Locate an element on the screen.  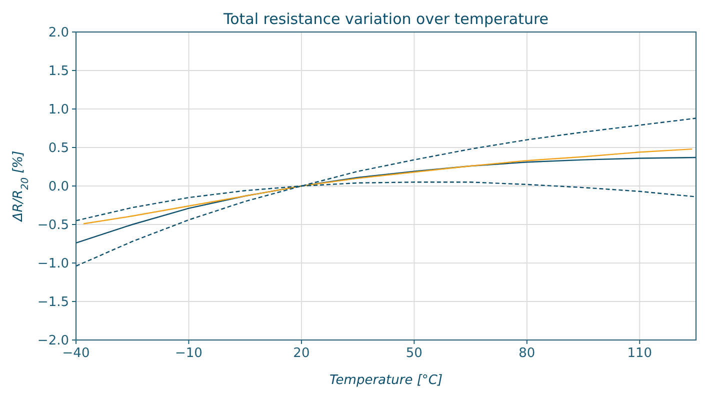
x-tick-label: 110 is located at coordinates (639, 353).